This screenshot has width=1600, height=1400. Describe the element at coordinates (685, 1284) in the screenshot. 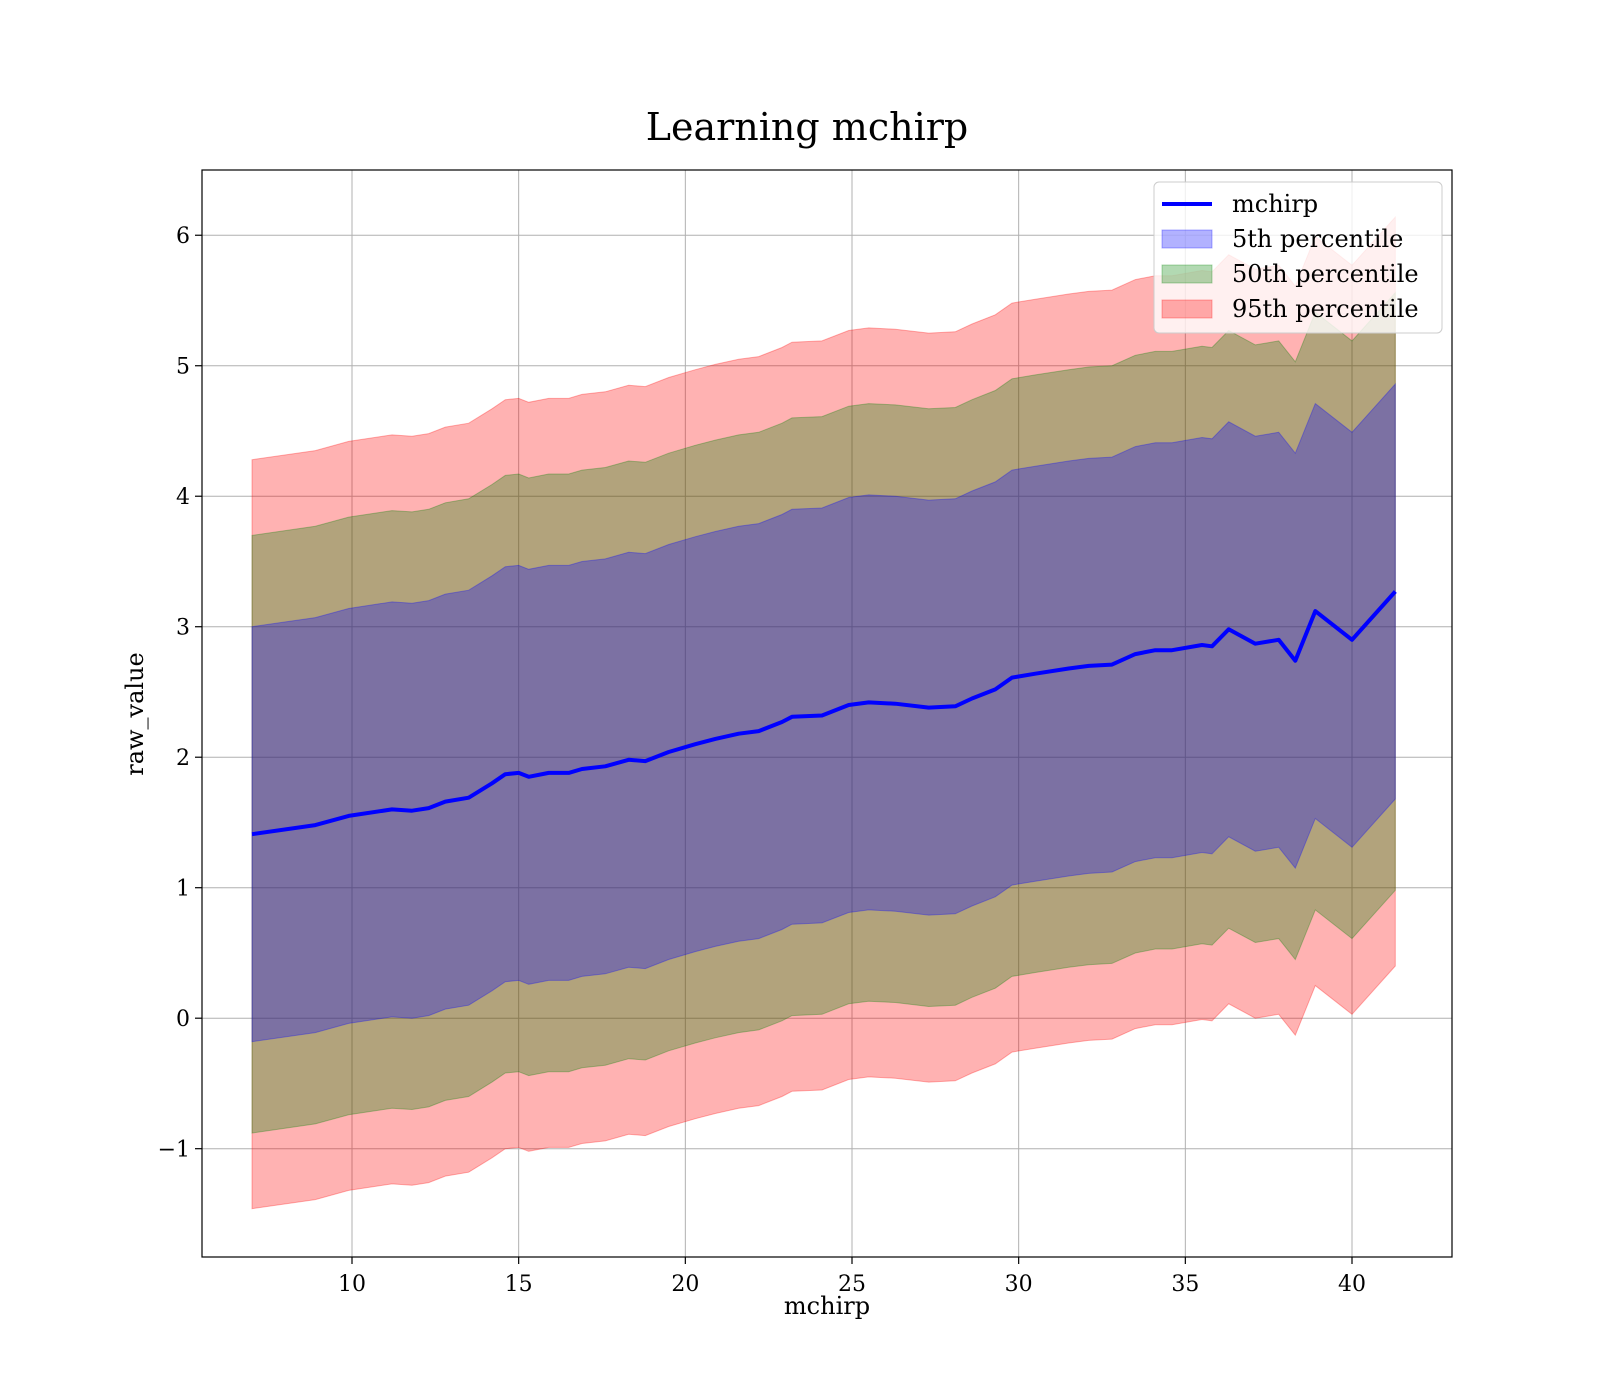

I see `x-tick-label: 20` at that location.